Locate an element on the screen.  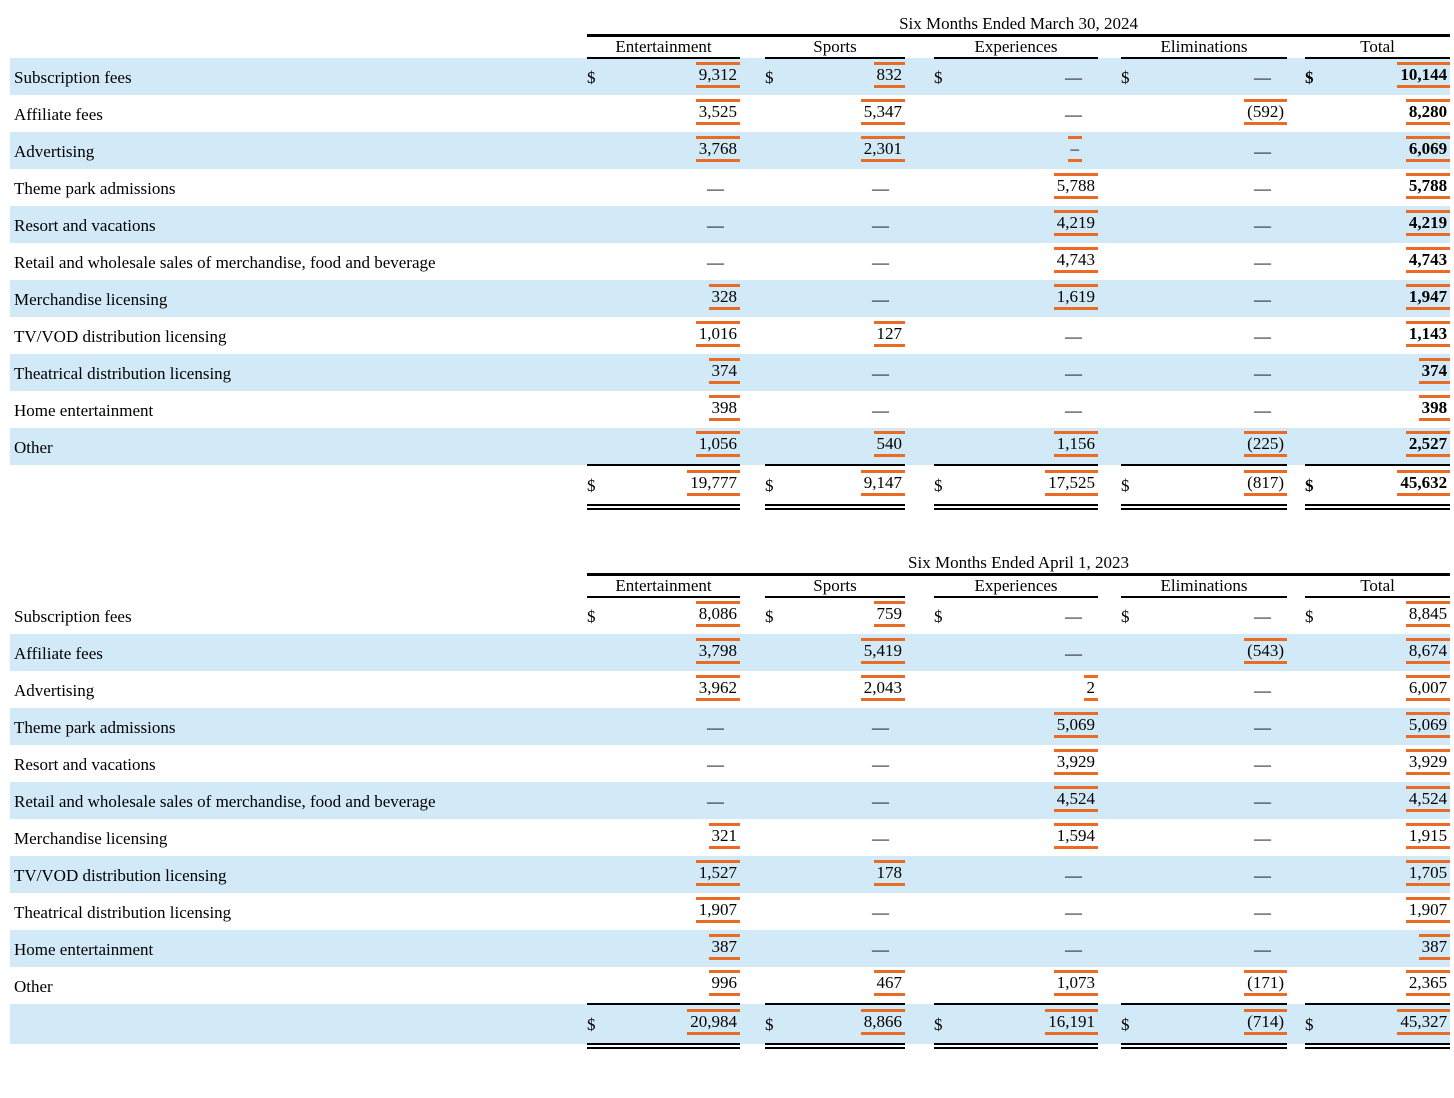
column-header: Total is located at coordinates (1378, 586).